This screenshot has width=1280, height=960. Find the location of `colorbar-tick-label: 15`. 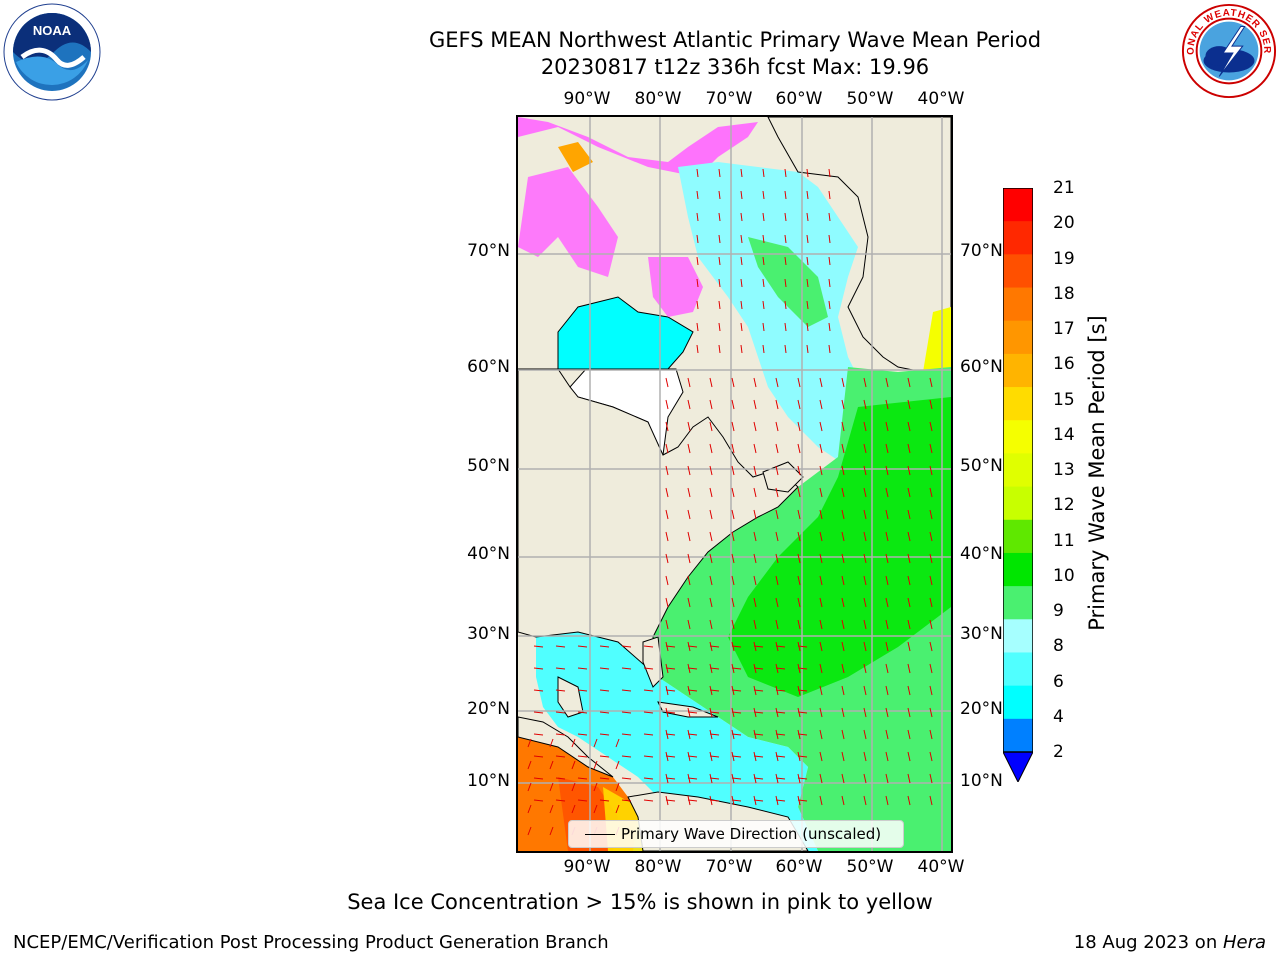

colorbar-tick-label: 15 is located at coordinates (1064, 399).